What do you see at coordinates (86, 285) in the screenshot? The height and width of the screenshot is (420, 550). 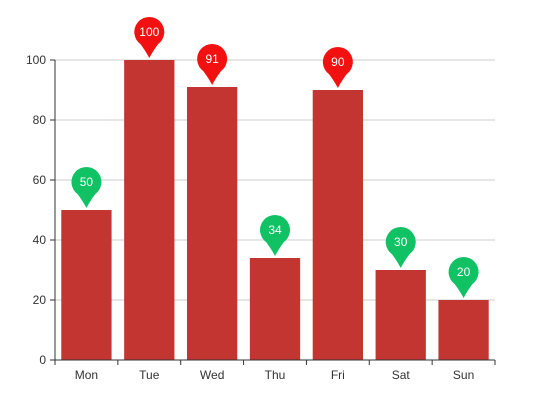 I see `bar-mon` at bounding box center [86, 285].